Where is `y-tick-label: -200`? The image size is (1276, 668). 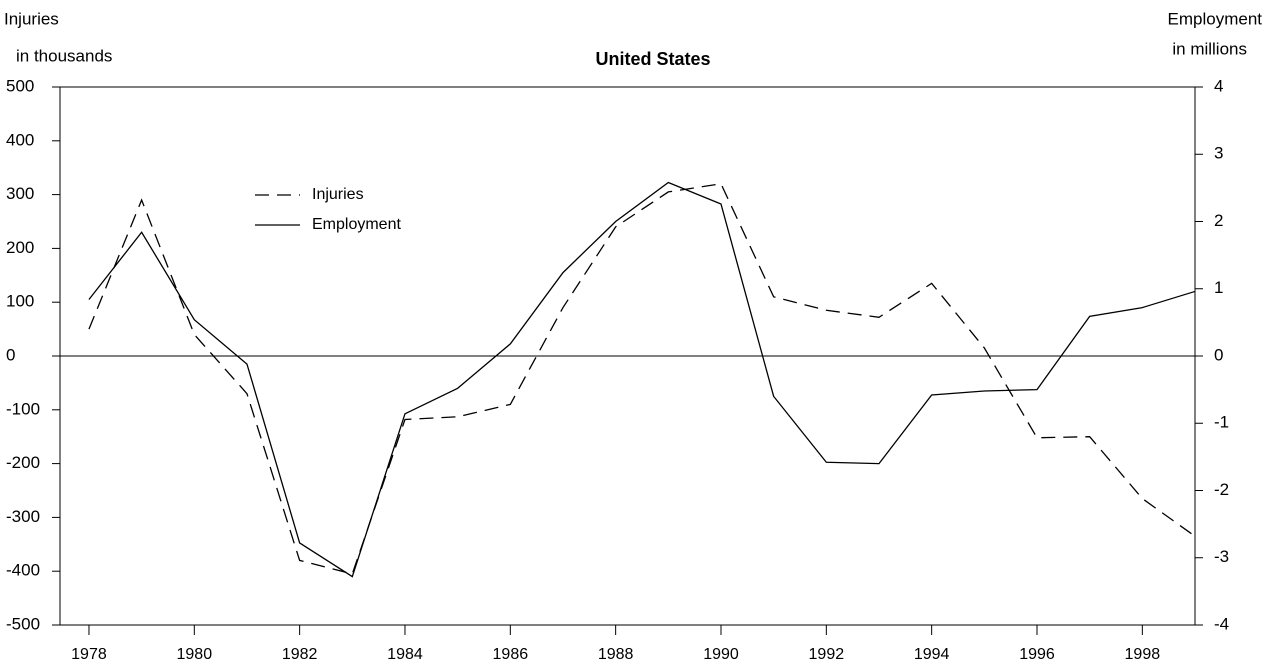
y-tick-label: -200 is located at coordinates (23, 462).